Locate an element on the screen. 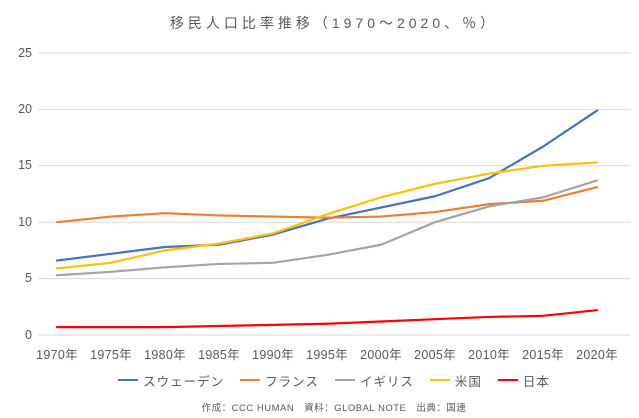 Image resolution: width=639 pixels, height=418 pixels. legend-label-japan: 日本 is located at coordinates (536, 381).